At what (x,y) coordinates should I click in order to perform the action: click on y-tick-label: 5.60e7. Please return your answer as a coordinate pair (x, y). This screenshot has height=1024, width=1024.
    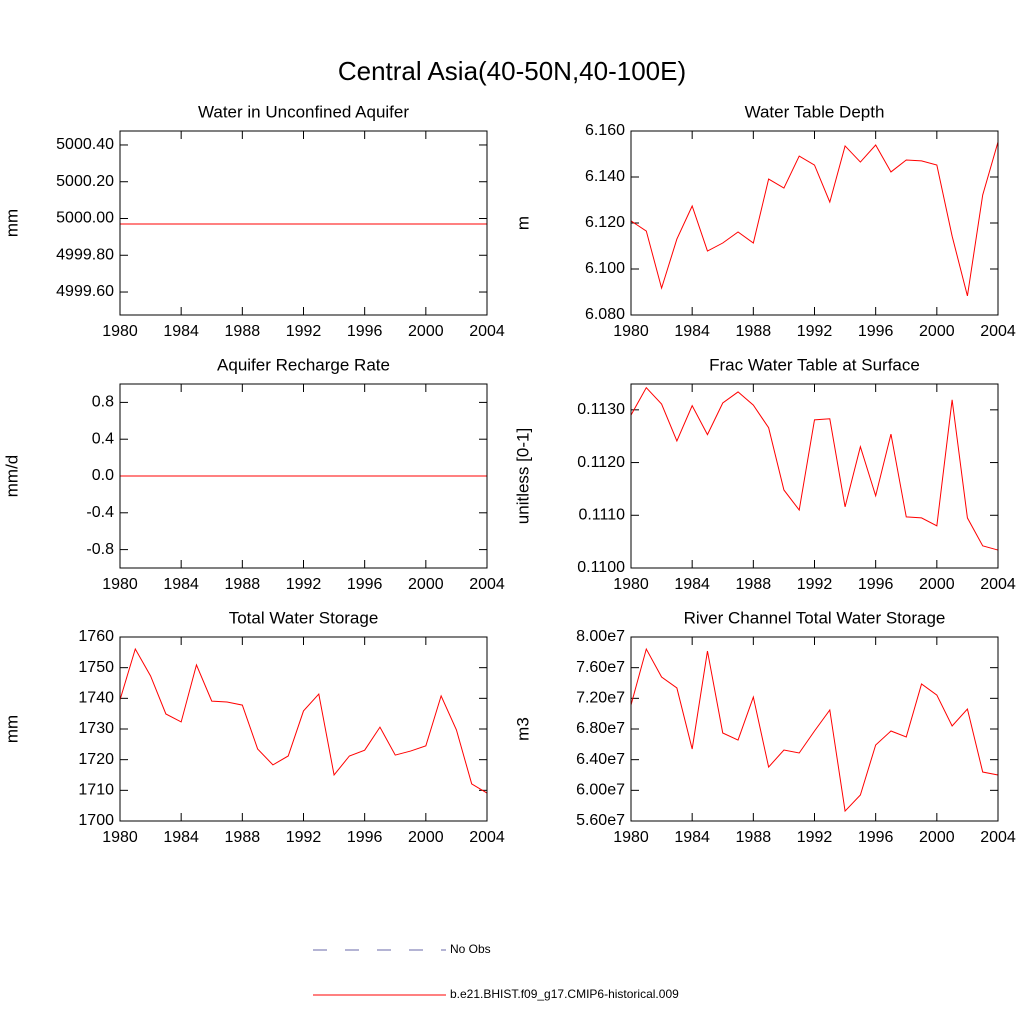
    Looking at the image, I should click on (600, 820).